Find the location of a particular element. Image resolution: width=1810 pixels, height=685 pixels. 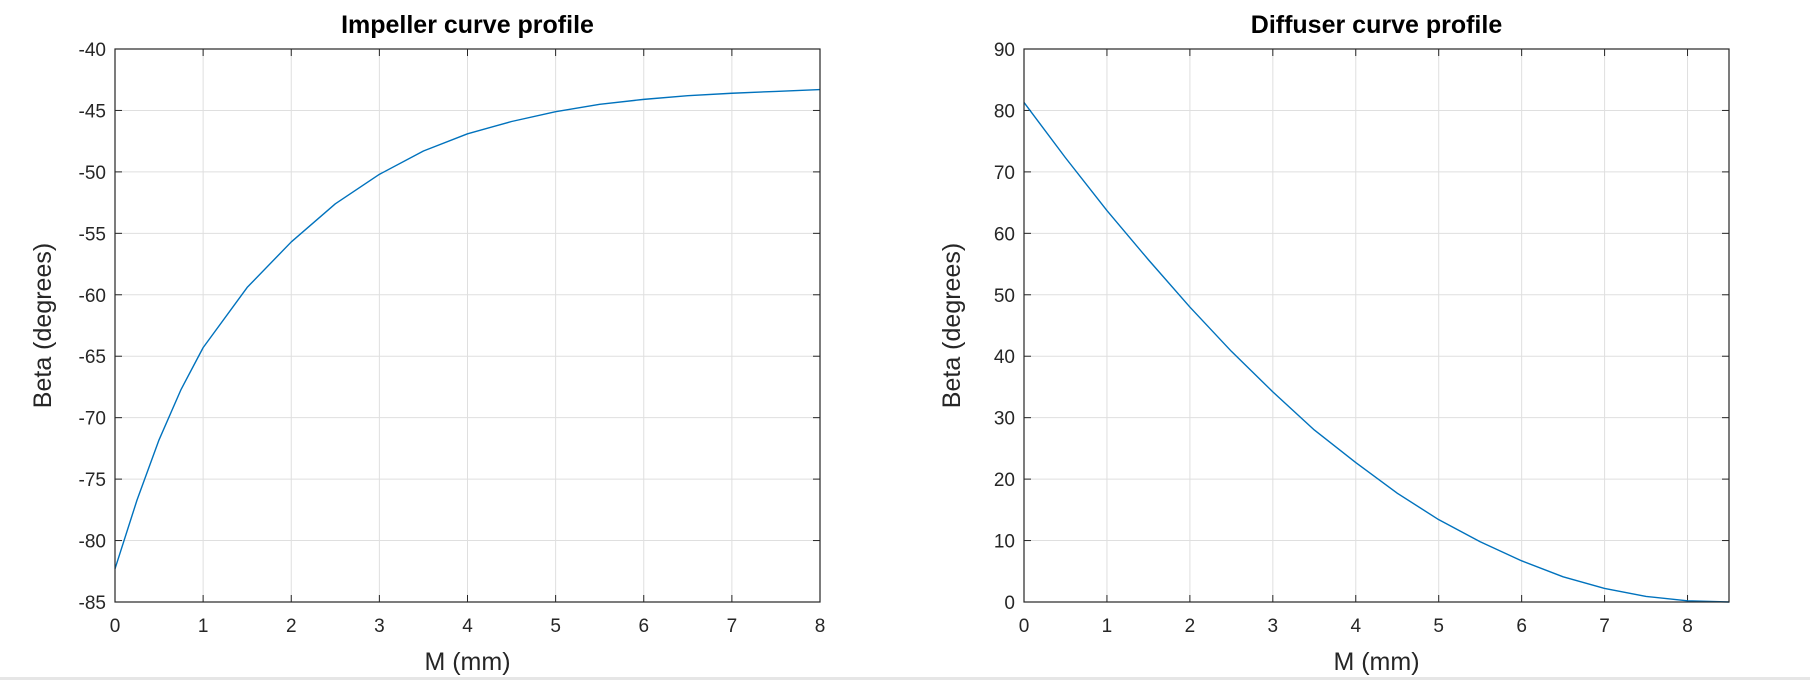

y-tick-label: -55 is located at coordinates (92, 234).